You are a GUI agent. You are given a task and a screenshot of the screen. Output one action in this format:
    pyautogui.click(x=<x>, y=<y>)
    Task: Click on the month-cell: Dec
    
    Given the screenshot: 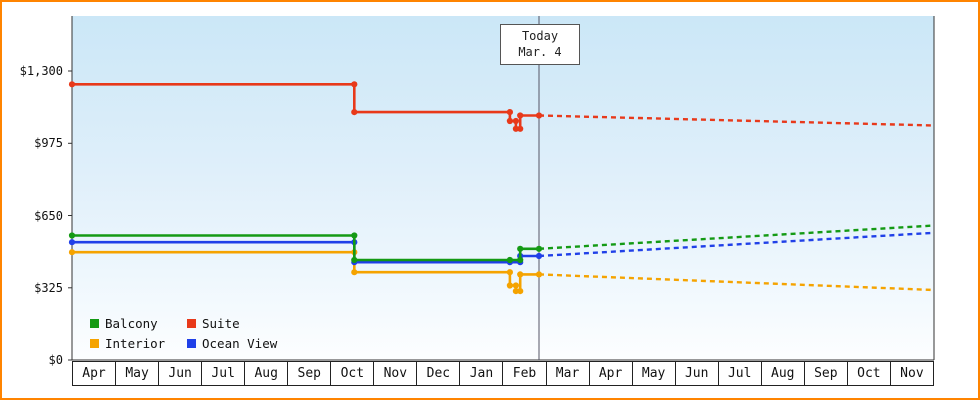 What is the action you would take?
    pyautogui.click(x=437, y=373)
    